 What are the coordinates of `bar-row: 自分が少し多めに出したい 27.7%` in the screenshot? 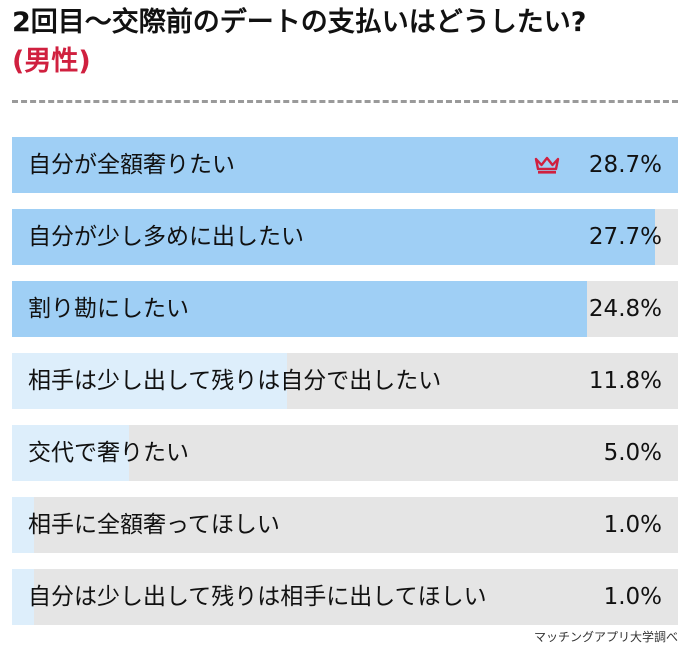 It's located at (345, 237).